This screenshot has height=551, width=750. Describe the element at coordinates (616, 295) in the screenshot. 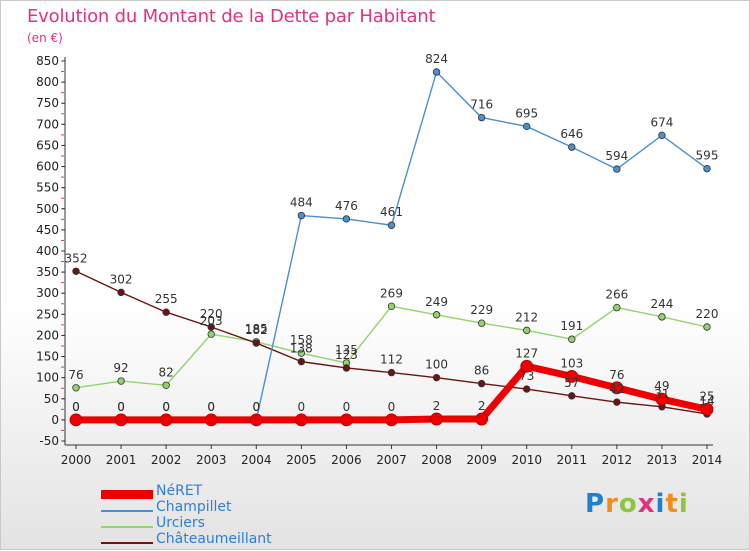

I see `data-label: 266` at that location.